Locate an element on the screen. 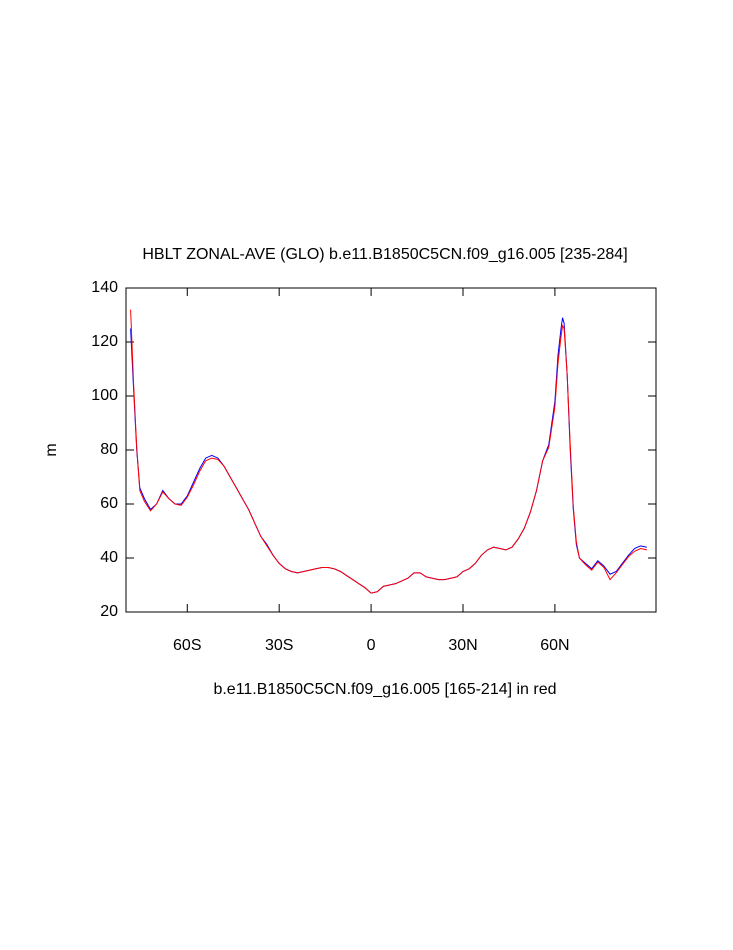 The image size is (733, 950). y-tick-label: 60 is located at coordinates (109, 503).